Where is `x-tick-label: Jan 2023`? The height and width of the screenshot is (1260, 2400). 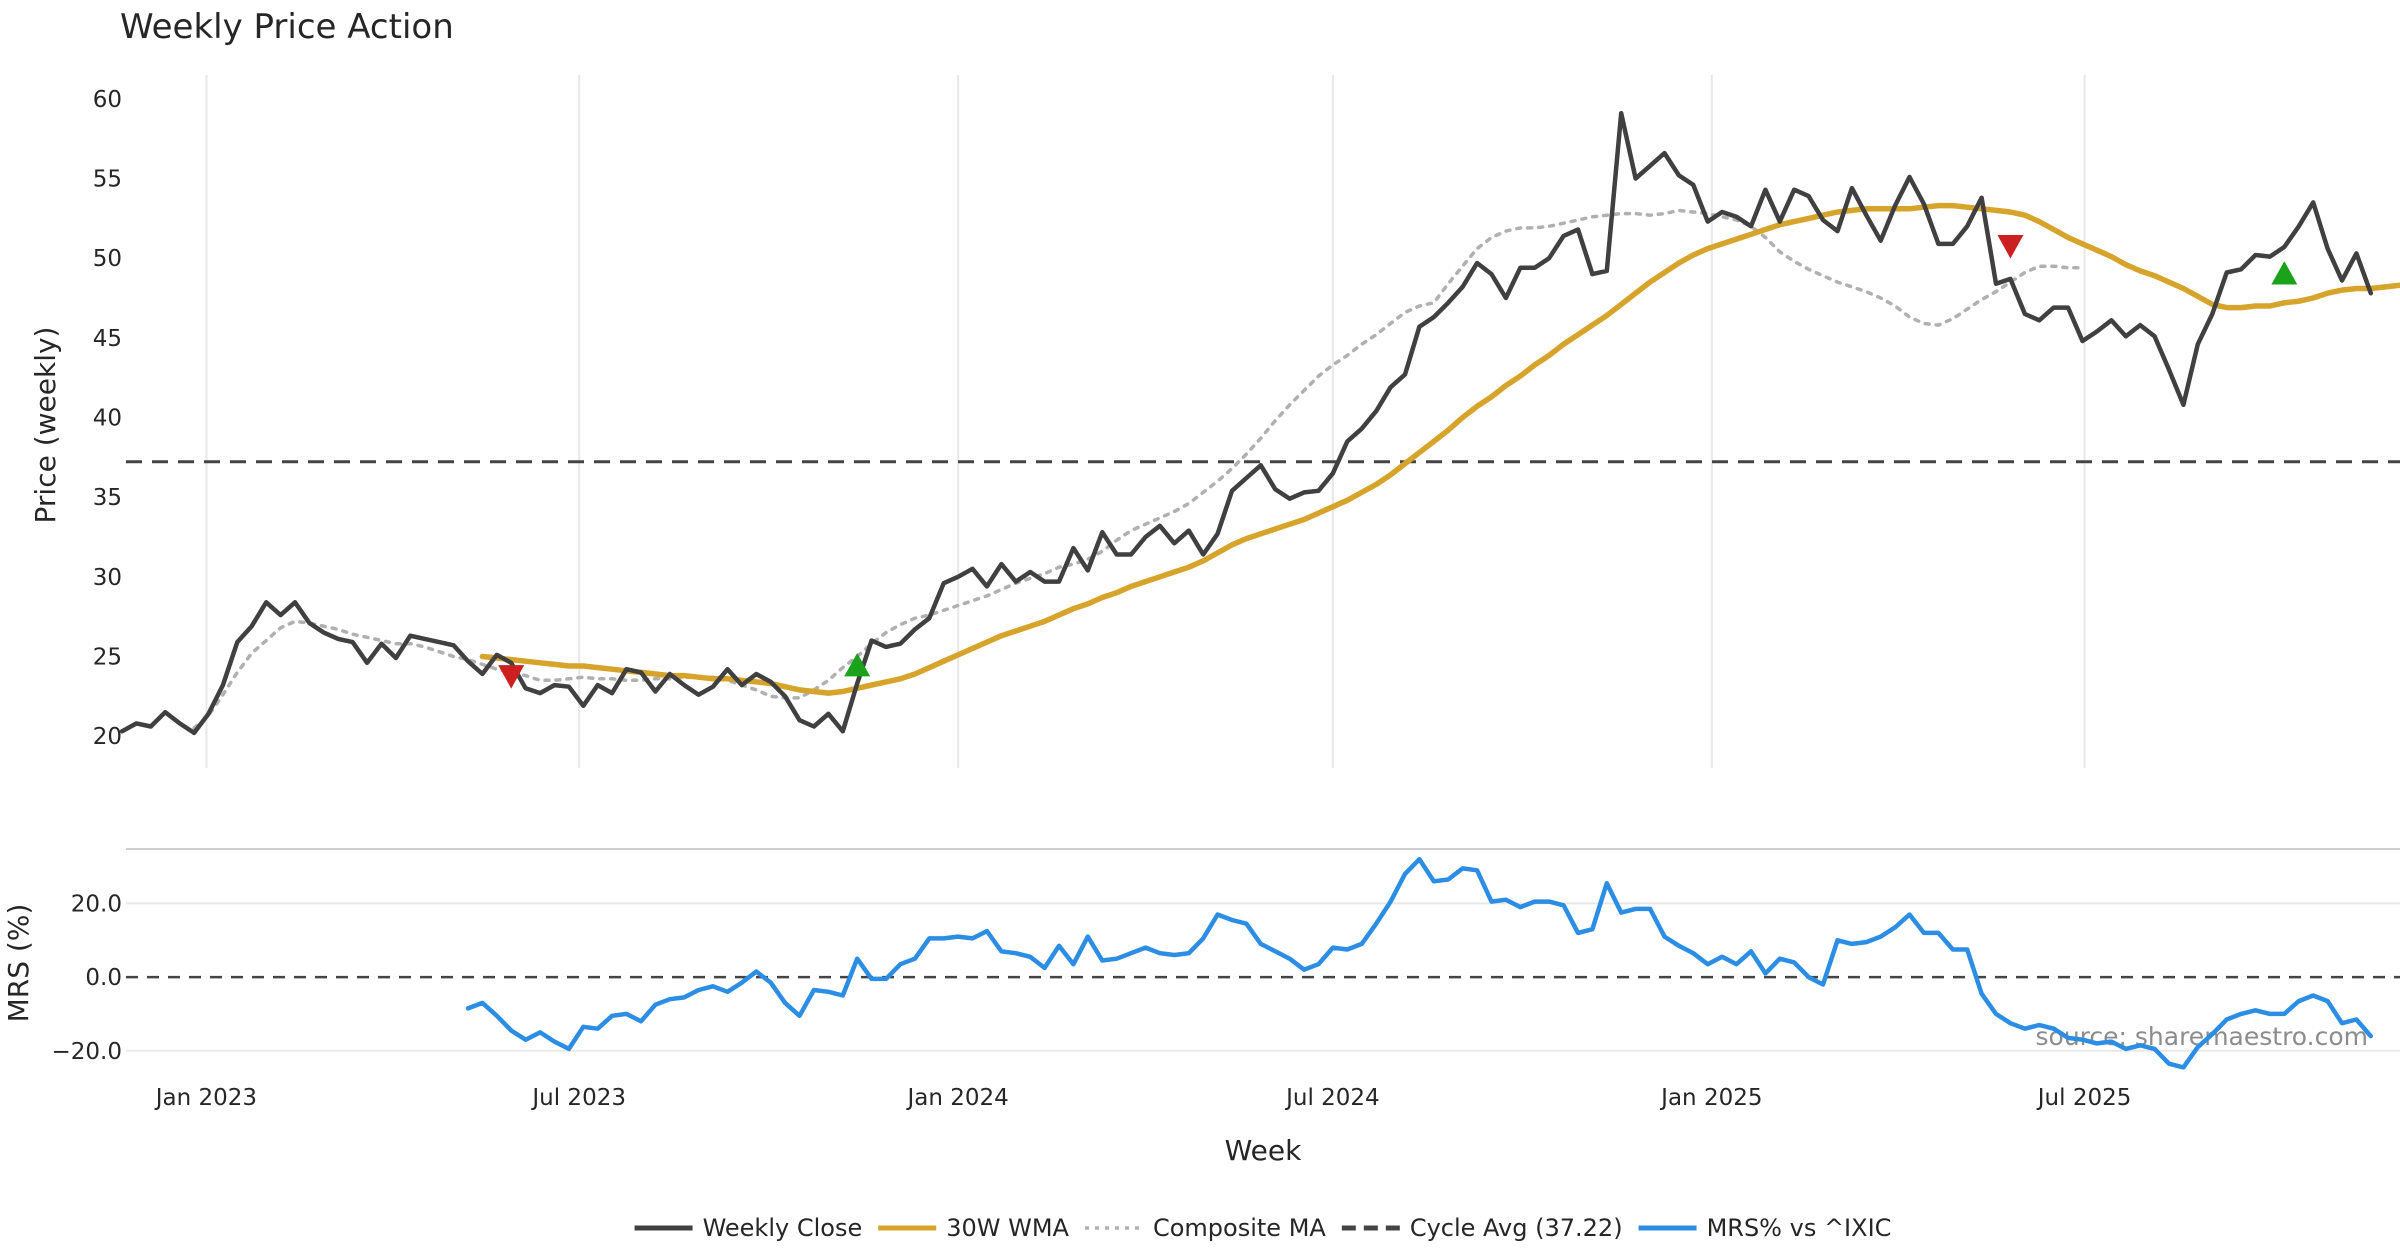
x-tick-label: Jan 2023 is located at coordinates (205, 1098).